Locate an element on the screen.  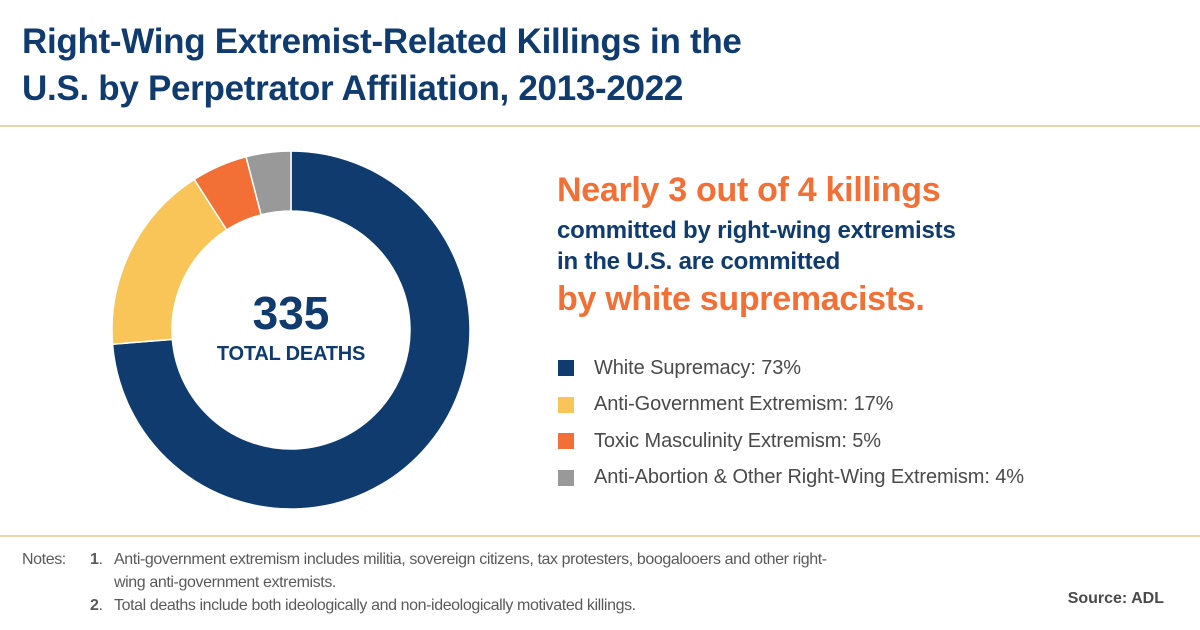
top-divider is located at coordinates (600, 126).